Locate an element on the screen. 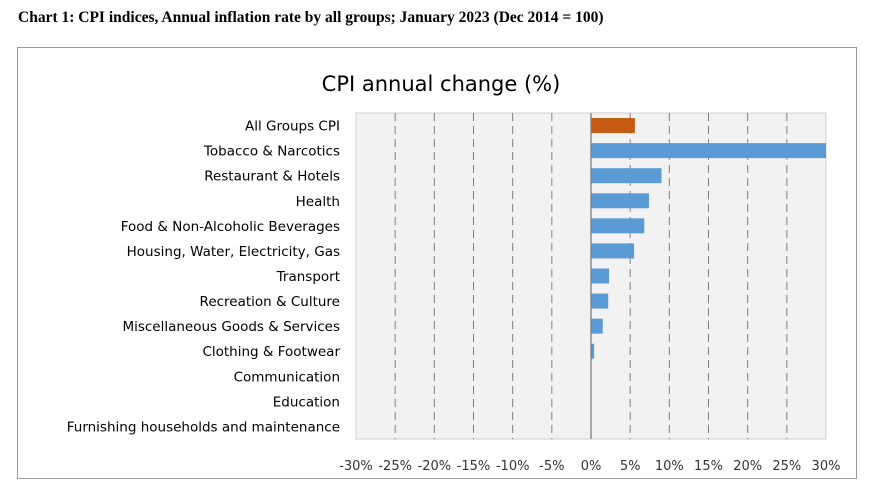 This screenshot has width=878, height=490. category-label: Restaurant & Hotels is located at coordinates (272, 177).